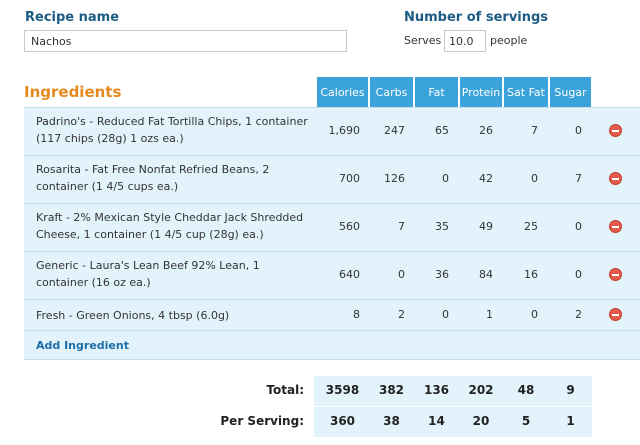 The image size is (640, 445). I want to click on column-header-protein: Protein, so click(481, 92).